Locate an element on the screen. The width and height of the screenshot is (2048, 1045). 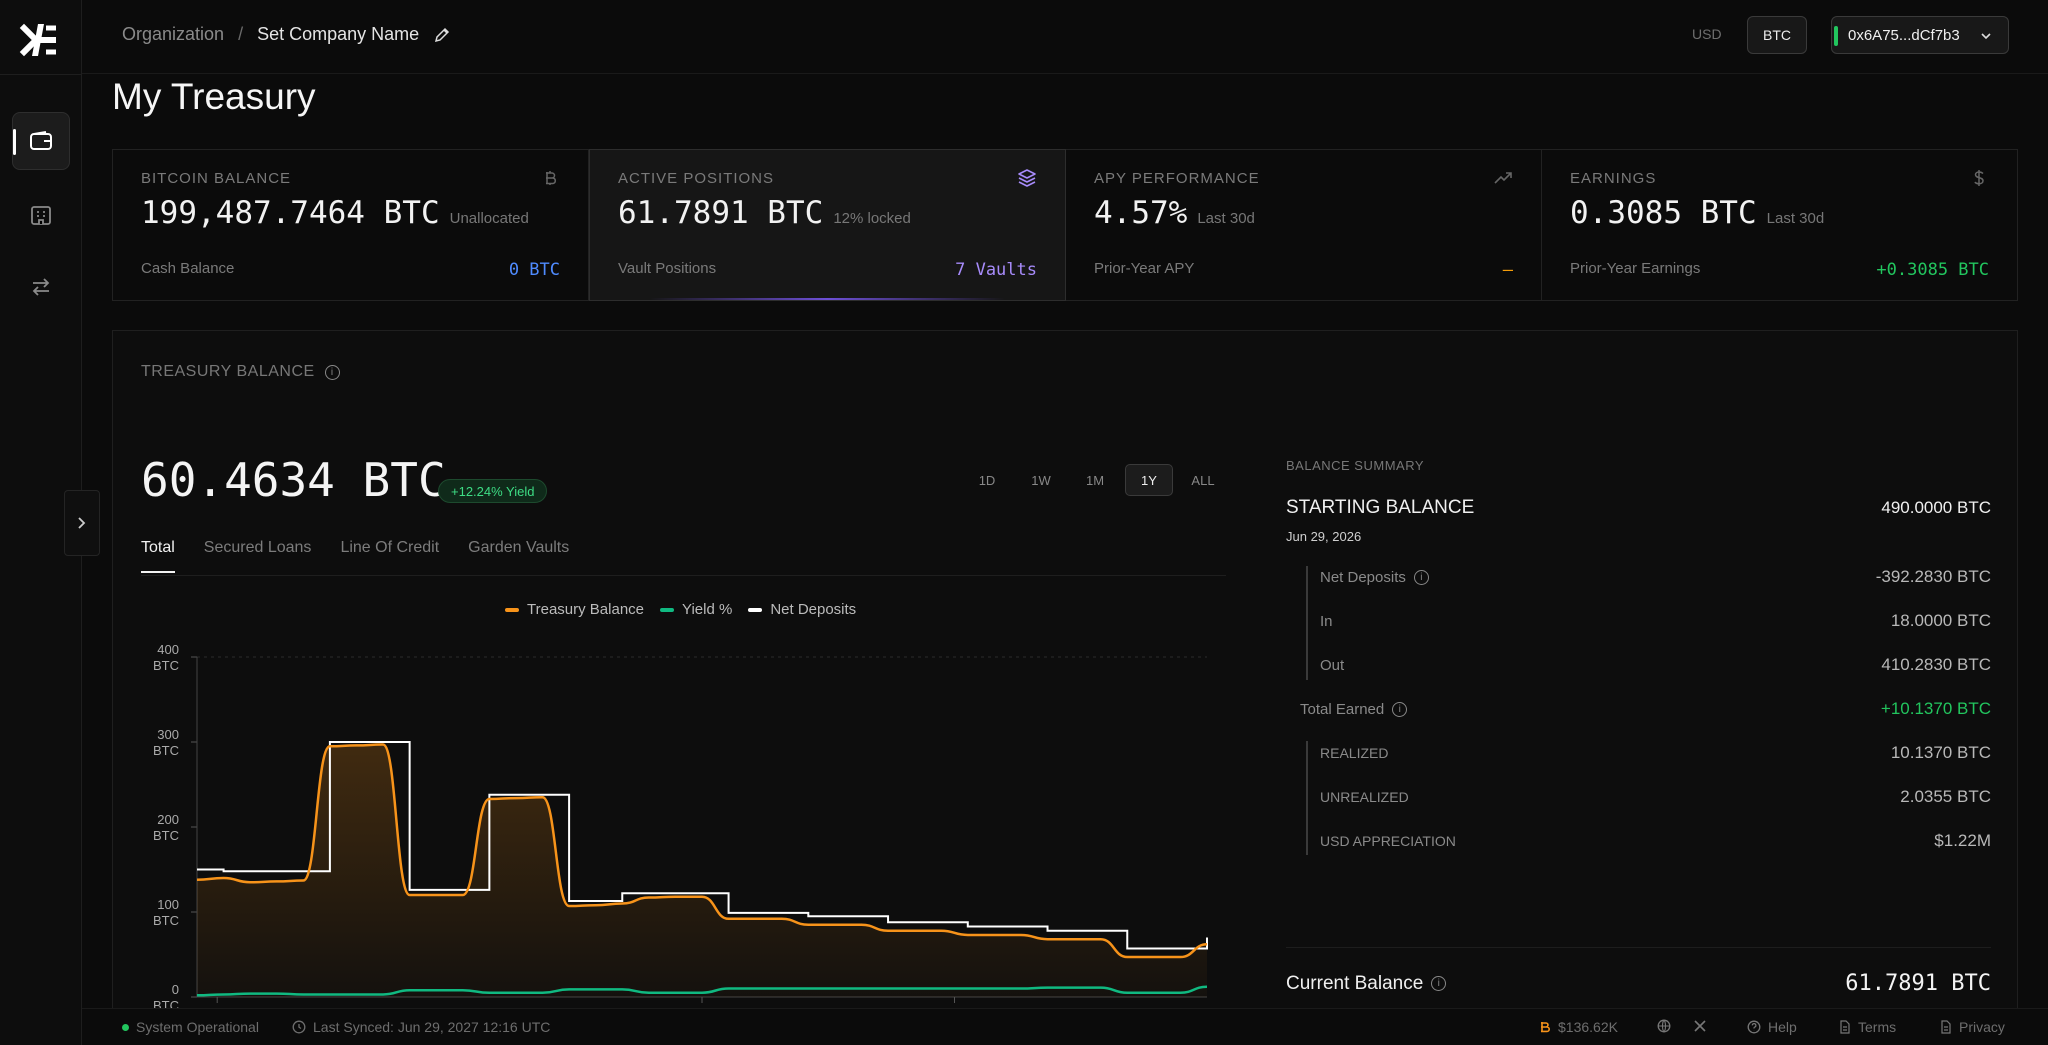
tab-total: Total is located at coordinates (158, 556).